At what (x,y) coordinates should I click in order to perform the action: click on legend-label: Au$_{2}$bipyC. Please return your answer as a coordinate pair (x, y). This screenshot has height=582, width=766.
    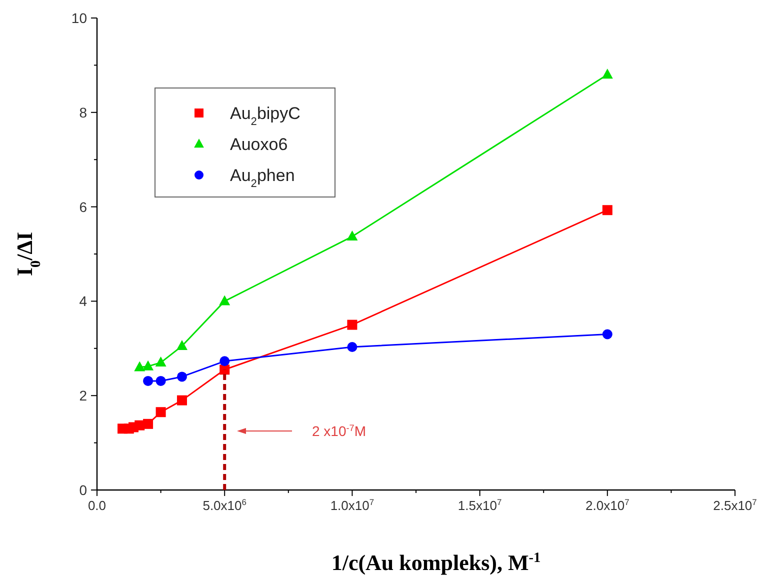
    Looking at the image, I should click on (265, 116).